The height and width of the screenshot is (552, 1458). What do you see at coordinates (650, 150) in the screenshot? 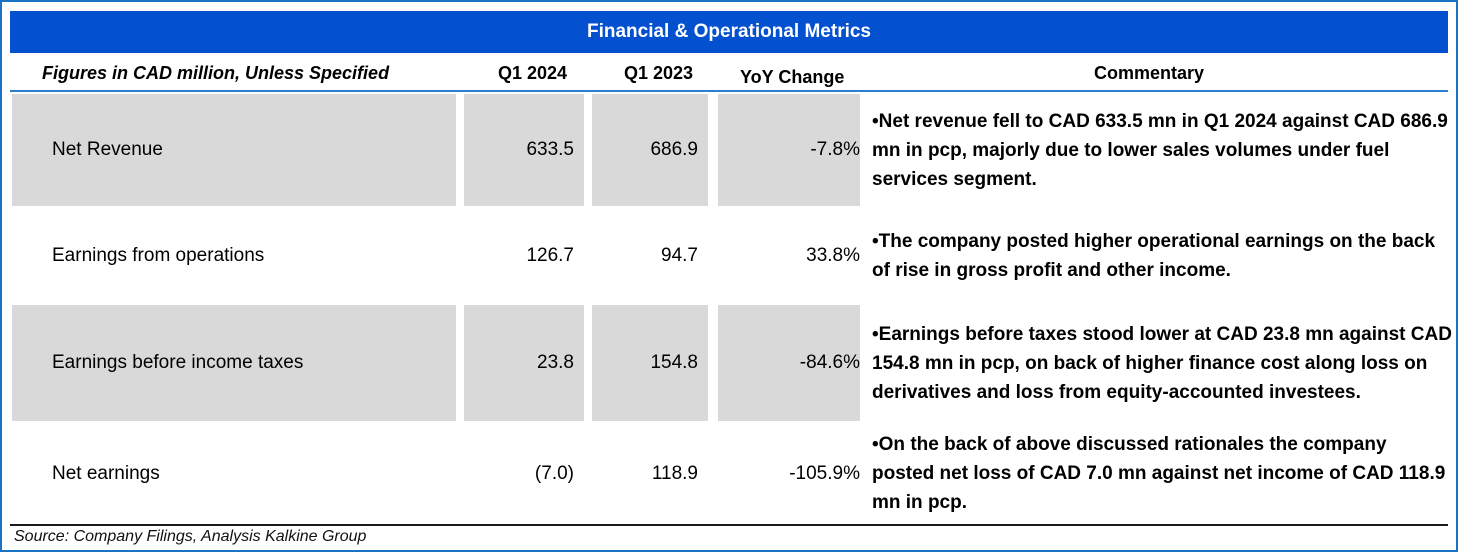
I see `value-q1-2023: 686.9` at bounding box center [650, 150].